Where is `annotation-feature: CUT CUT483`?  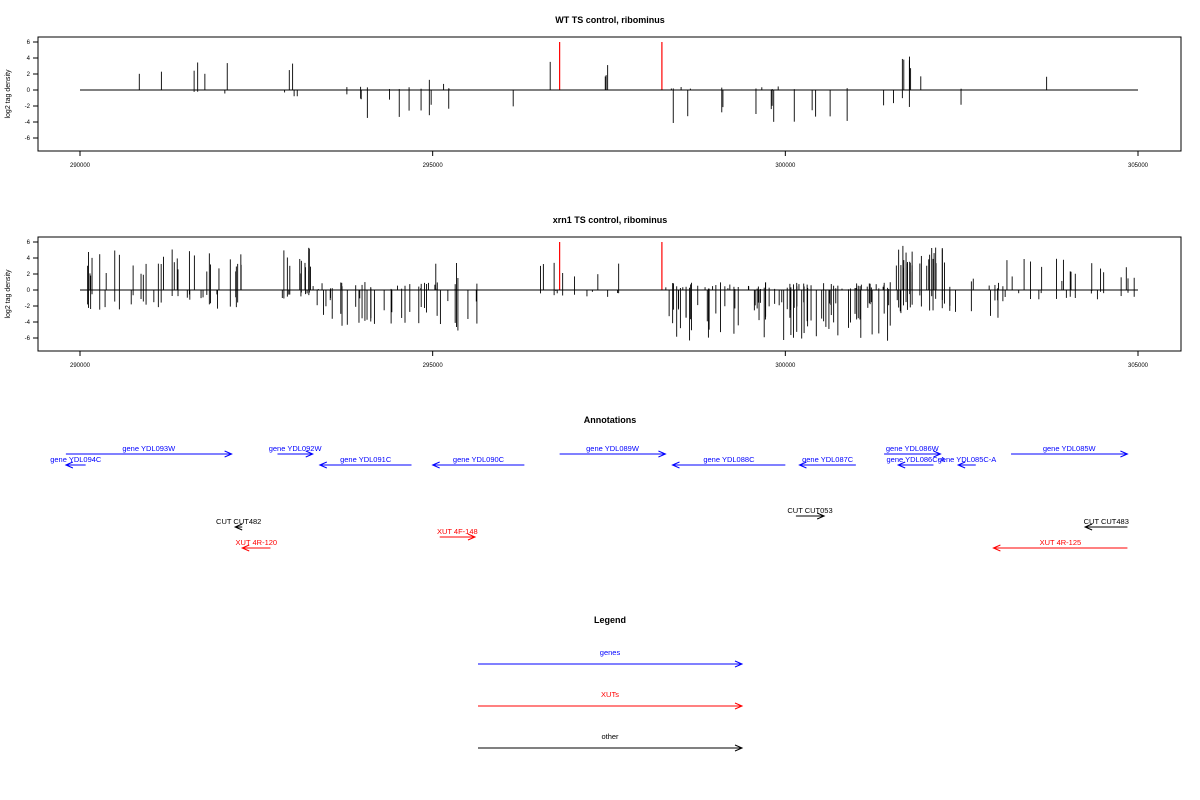 annotation-feature: CUT CUT483 is located at coordinates (1106, 524).